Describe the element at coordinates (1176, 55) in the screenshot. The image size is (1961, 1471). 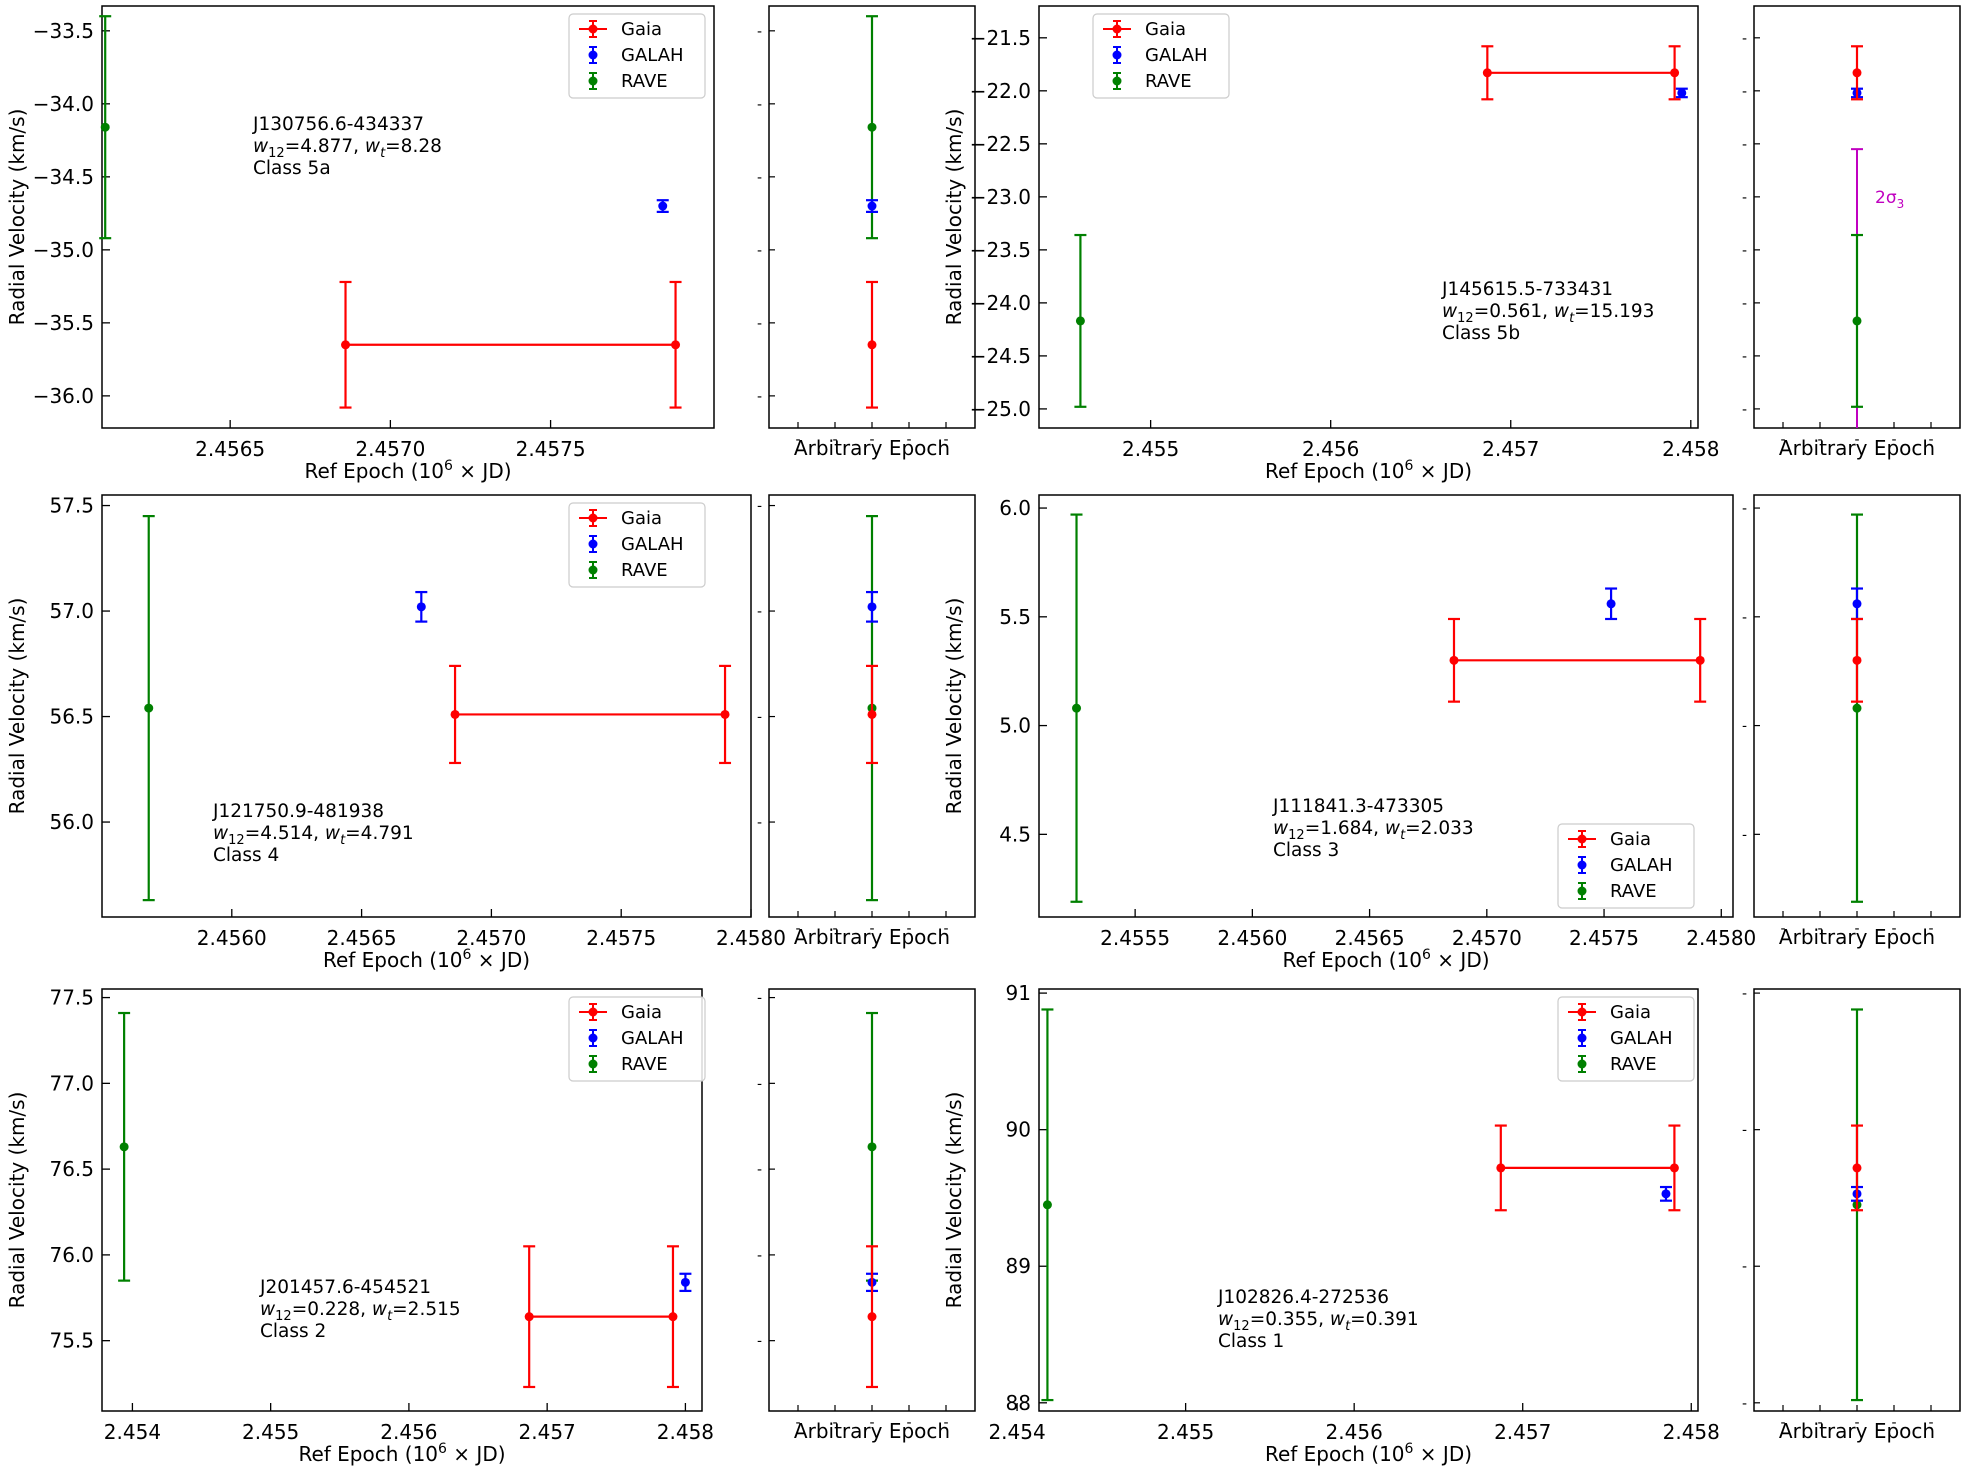
I see `legend-label-galah: GALAH` at that location.